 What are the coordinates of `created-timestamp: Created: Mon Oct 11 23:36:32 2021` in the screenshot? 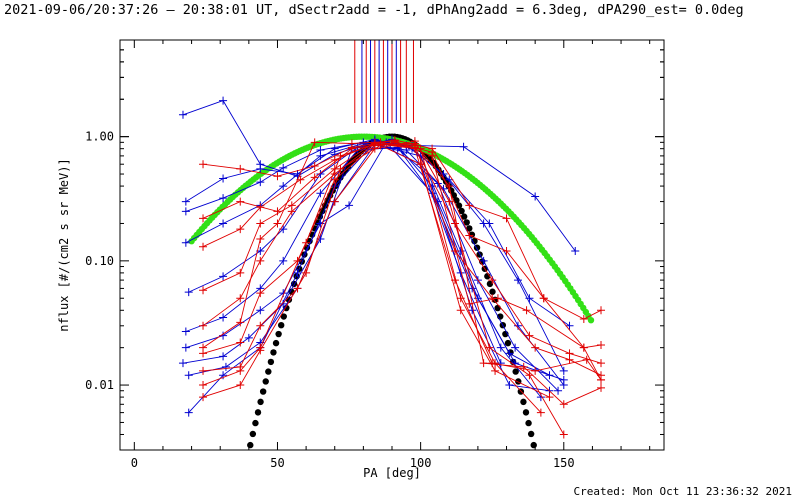 It's located at (682, 491).